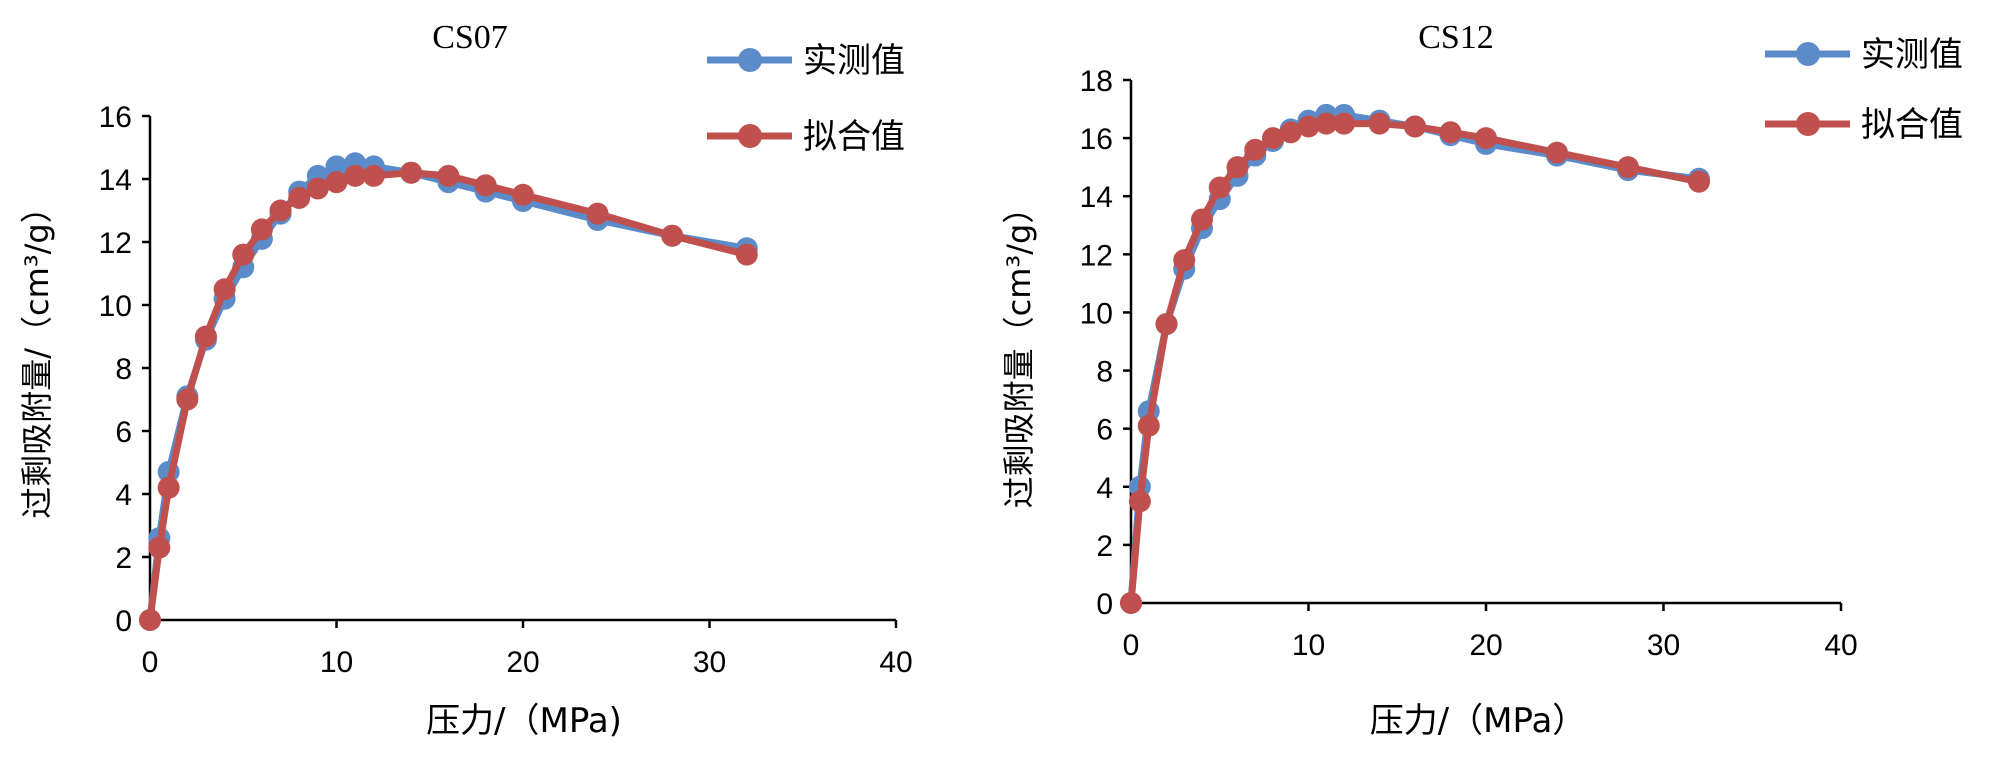  I want to click on x-axis-label: 压力/（MPa), so click(524, 721).